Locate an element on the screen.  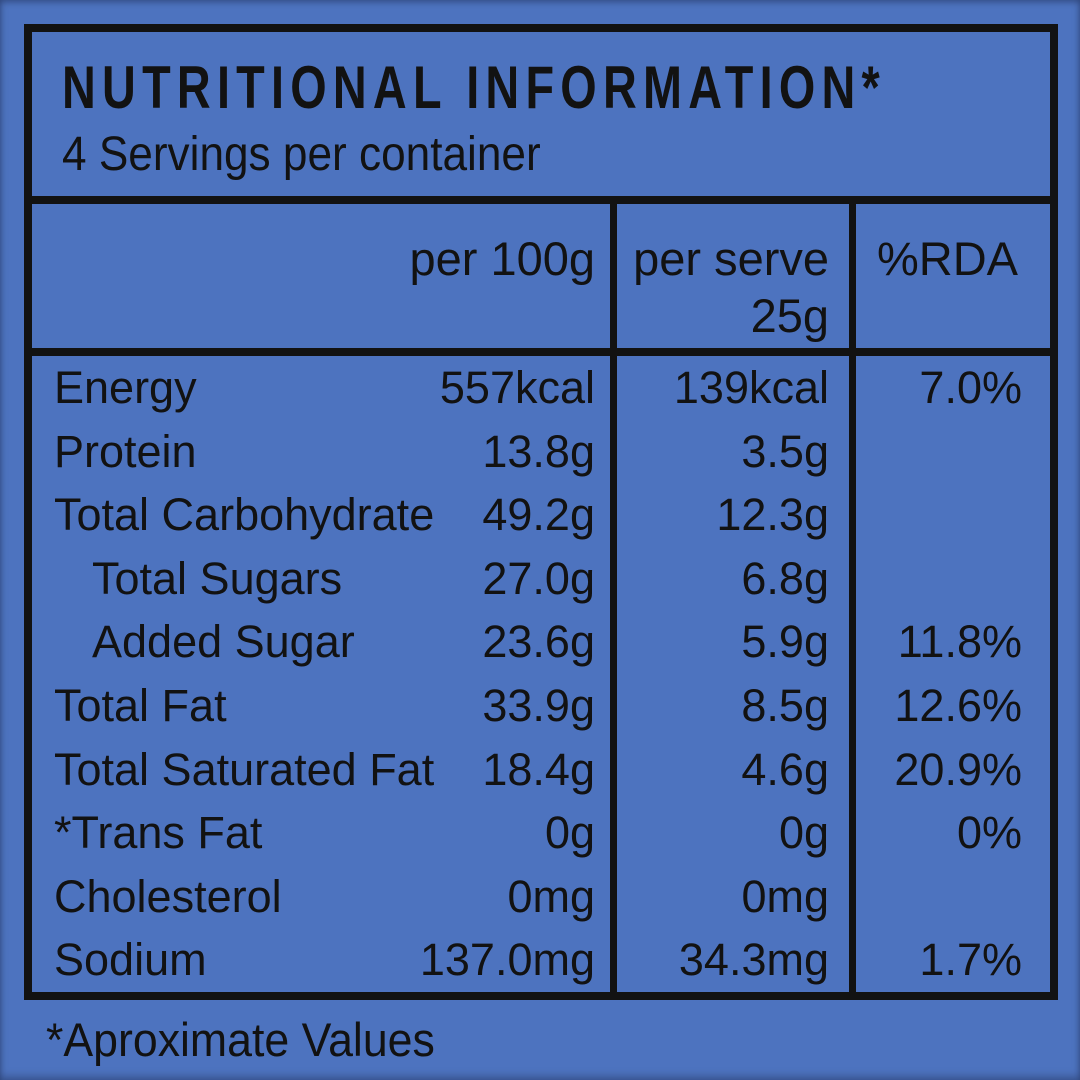
per-serve-cell: 34.3mg is located at coordinates (729, 960).